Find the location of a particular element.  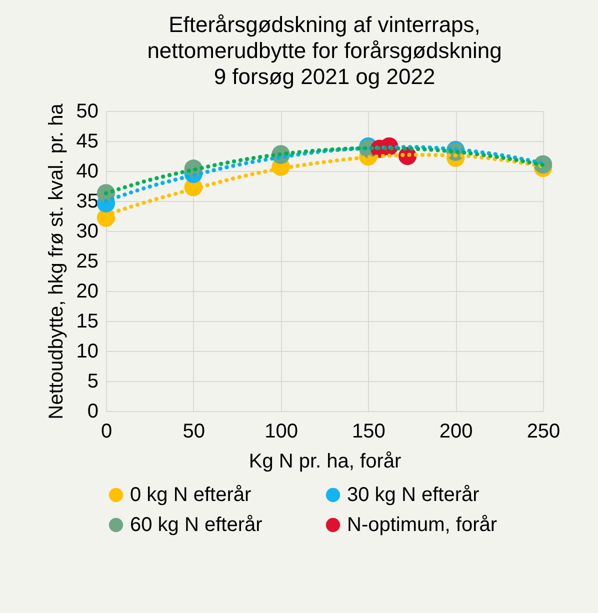

y-tick-label: 15 is located at coordinates (87, 321).